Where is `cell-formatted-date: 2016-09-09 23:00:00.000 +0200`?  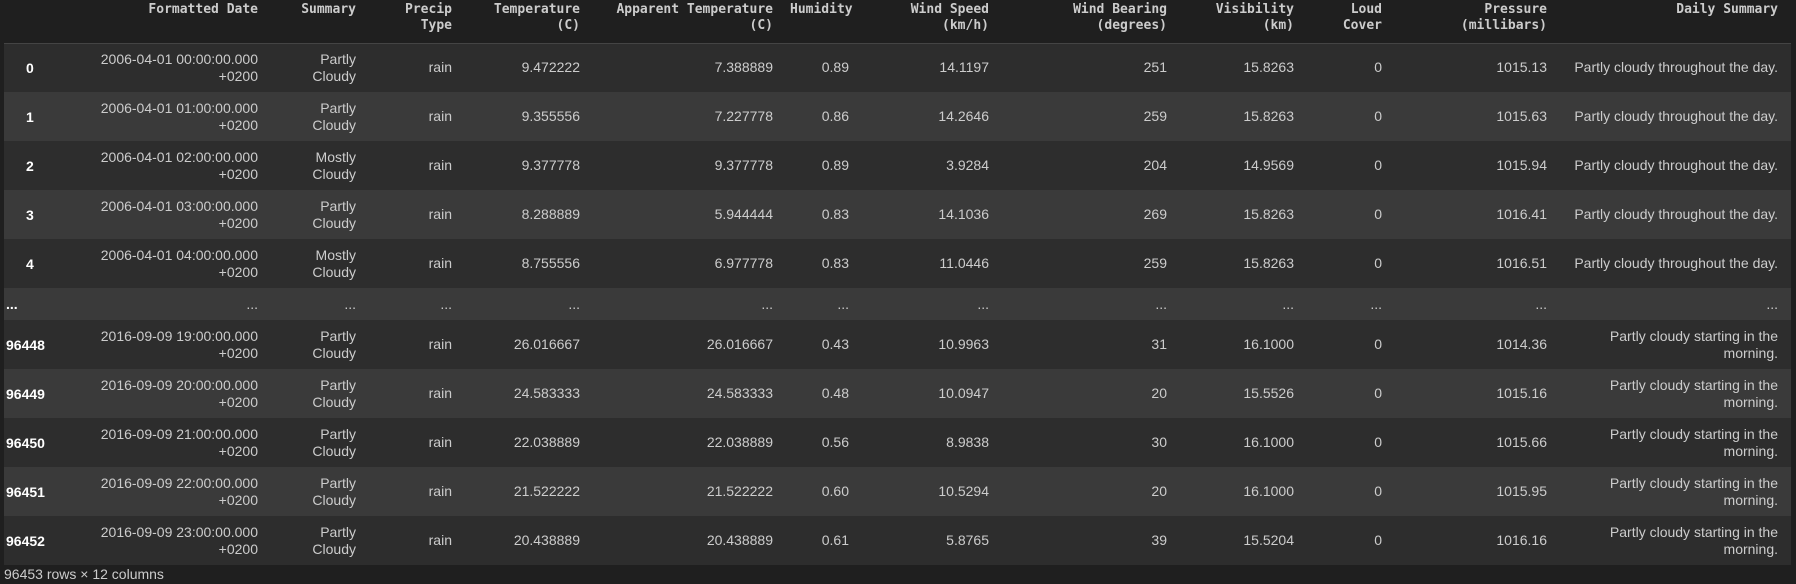 cell-formatted-date: 2016-09-09 23:00:00.000 +0200 is located at coordinates (179, 540).